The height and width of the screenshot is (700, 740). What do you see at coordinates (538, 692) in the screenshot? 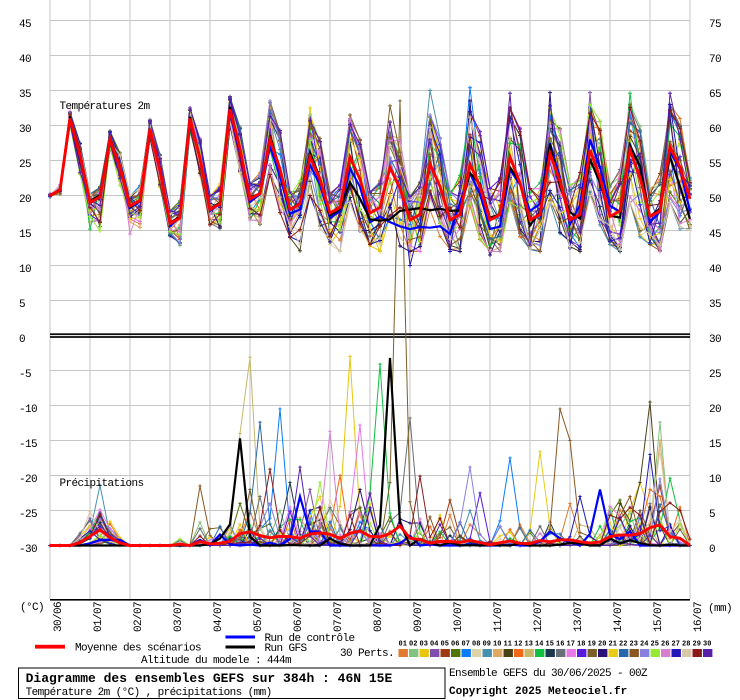
I see `svg-text: Copyright 2025 Meteociel.fr` at bounding box center [538, 692].